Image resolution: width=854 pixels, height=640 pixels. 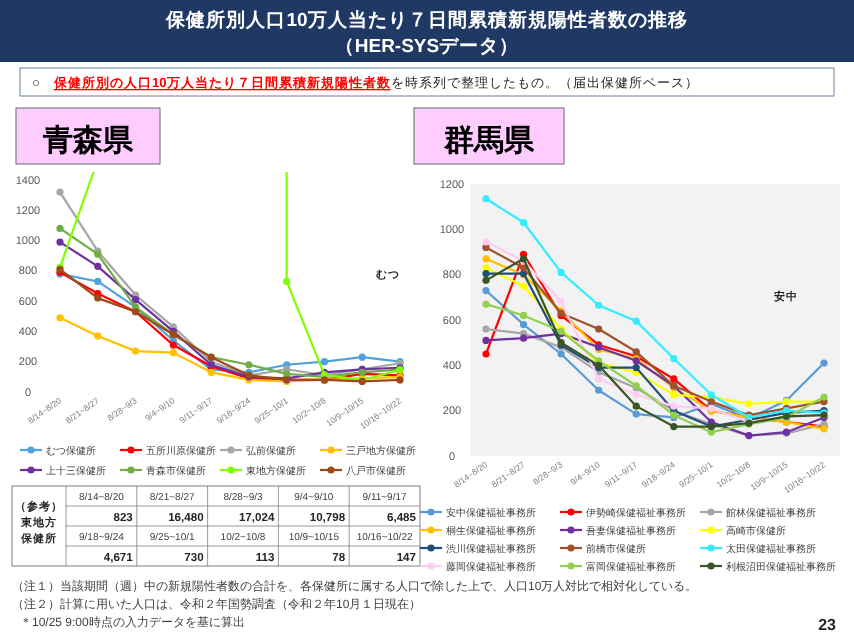 I want to click on chart-title: 青森県, so click(x=88, y=141).